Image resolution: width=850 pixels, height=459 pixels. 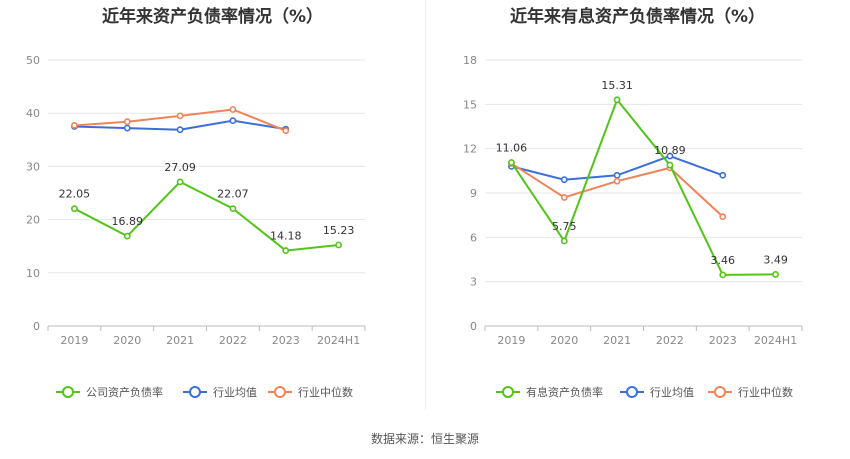 I want to click on legend-label: 有息资产负债率, so click(x=564, y=392).